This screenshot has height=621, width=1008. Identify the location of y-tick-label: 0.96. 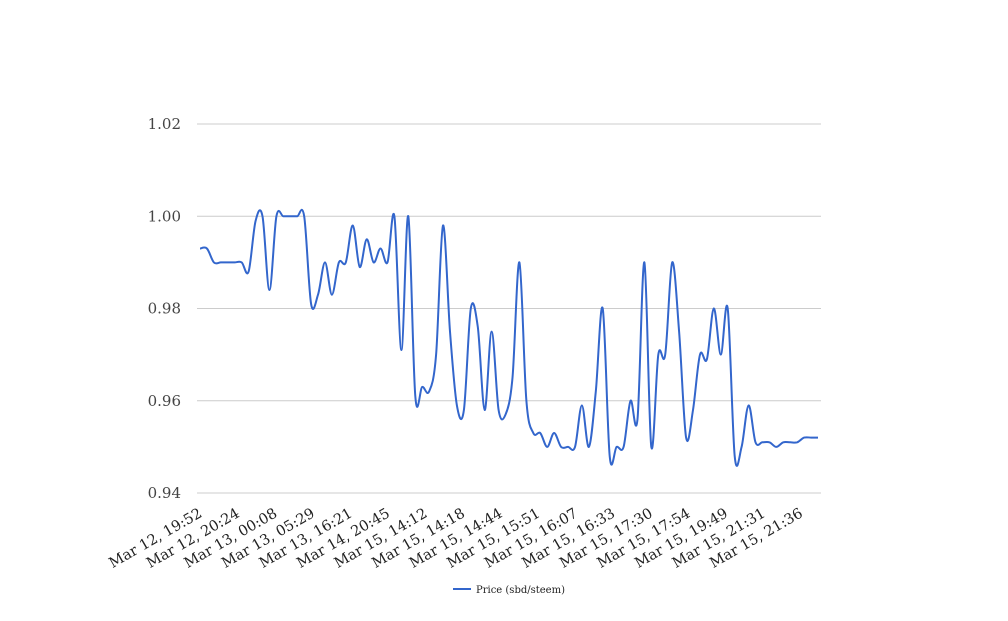
(164, 401).